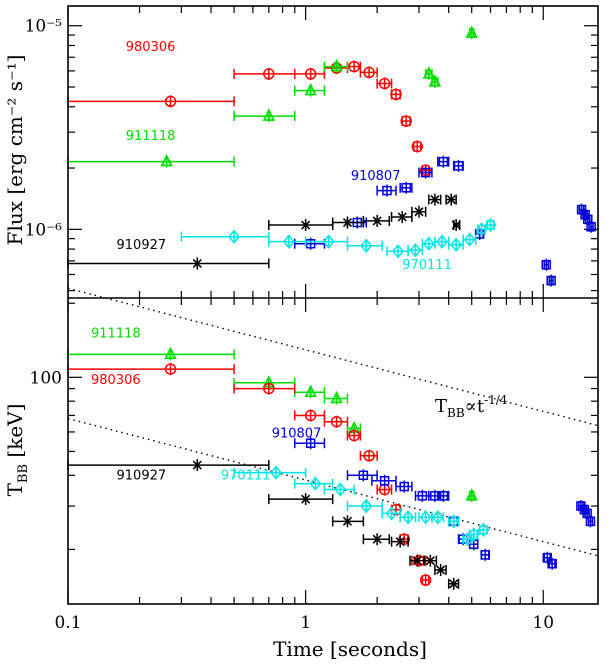 Image resolution: width=612 pixels, height=665 pixels. What do you see at coordinates (67, 623) in the screenshot?
I see `x-tick-label: 0.1` at bounding box center [67, 623].